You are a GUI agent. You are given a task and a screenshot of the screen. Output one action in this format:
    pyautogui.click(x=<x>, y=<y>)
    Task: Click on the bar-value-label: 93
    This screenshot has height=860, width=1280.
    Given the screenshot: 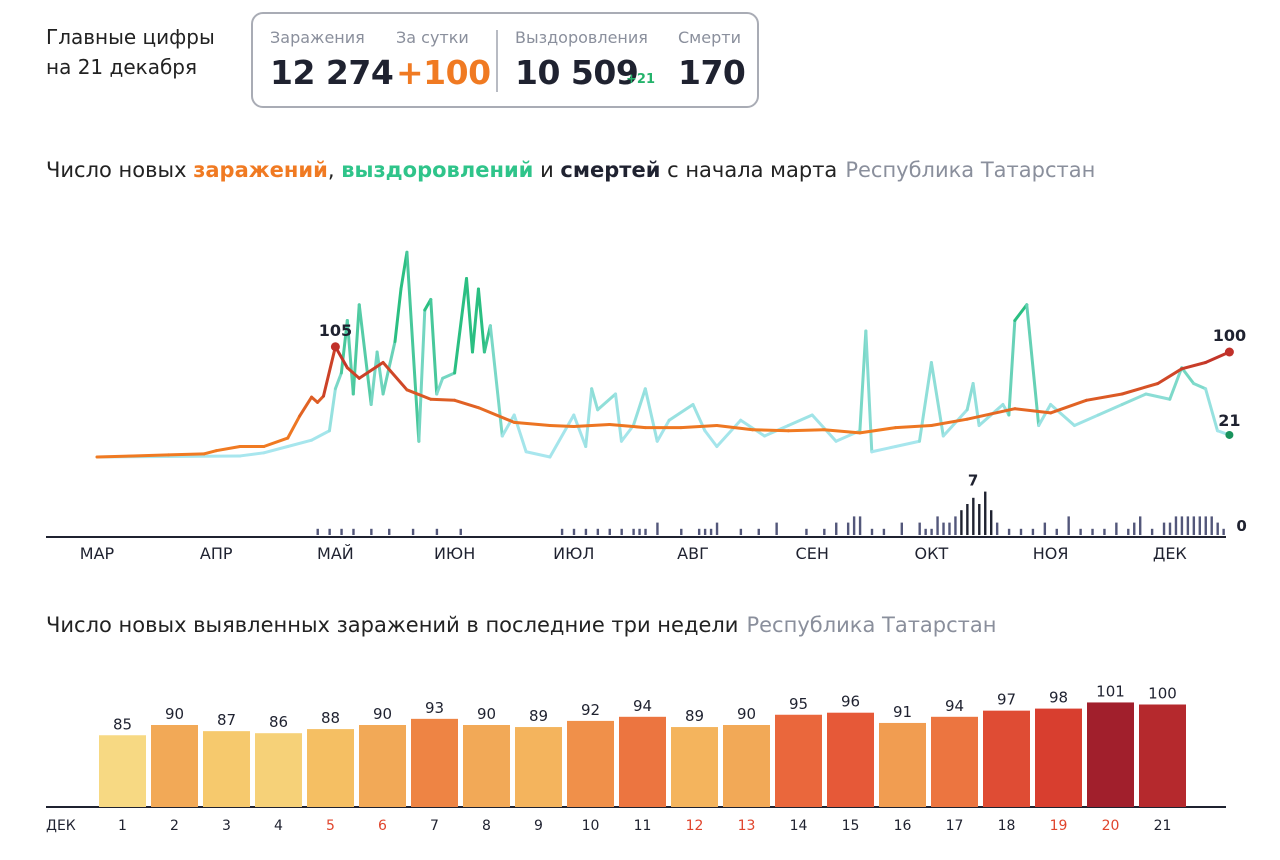 What is the action you would take?
    pyautogui.click(x=434, y=708)
    